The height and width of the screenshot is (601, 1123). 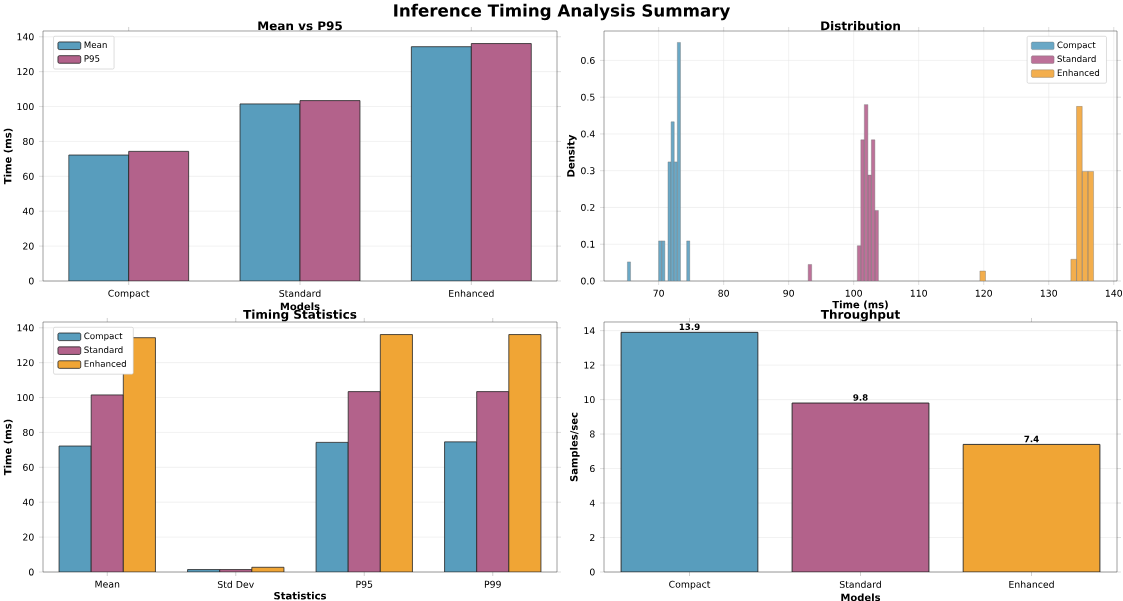 I want to click on y-tick-label: 0.4, so click(x=588, y=134).